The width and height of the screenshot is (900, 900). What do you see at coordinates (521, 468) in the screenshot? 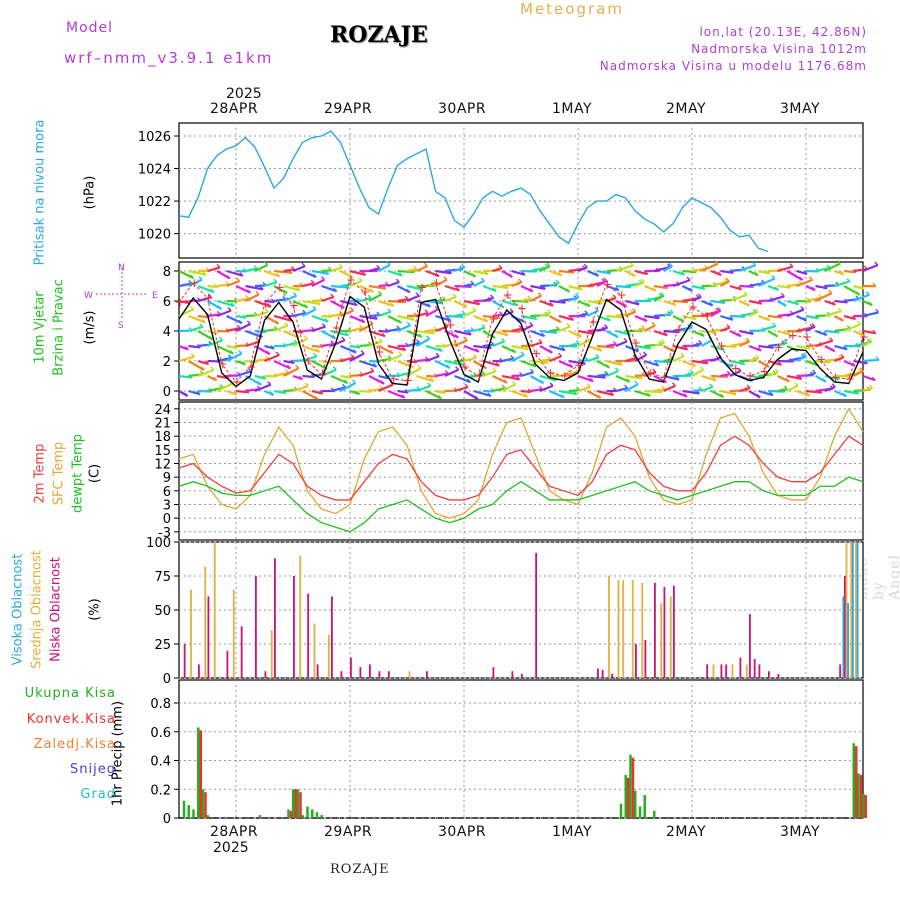
I see `2m-temp-line` at bounding box center [521, 468].